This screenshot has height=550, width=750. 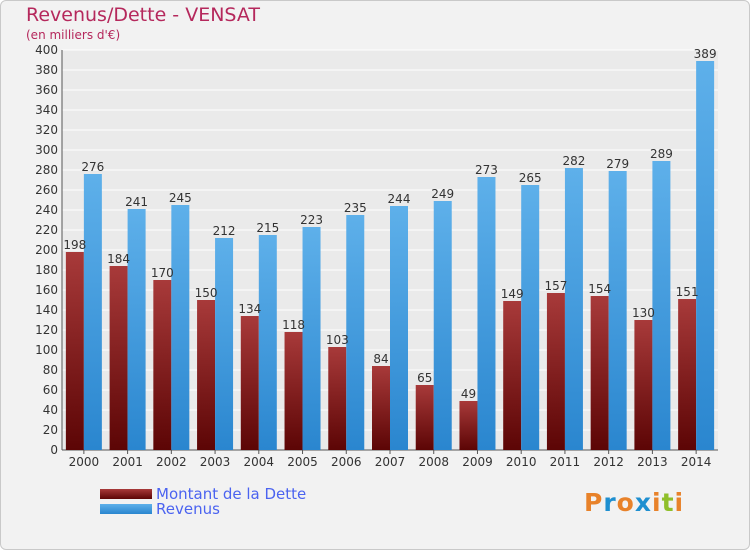 I want to click on legend-item-revenus: Revenus, so click(x=160, y=509).